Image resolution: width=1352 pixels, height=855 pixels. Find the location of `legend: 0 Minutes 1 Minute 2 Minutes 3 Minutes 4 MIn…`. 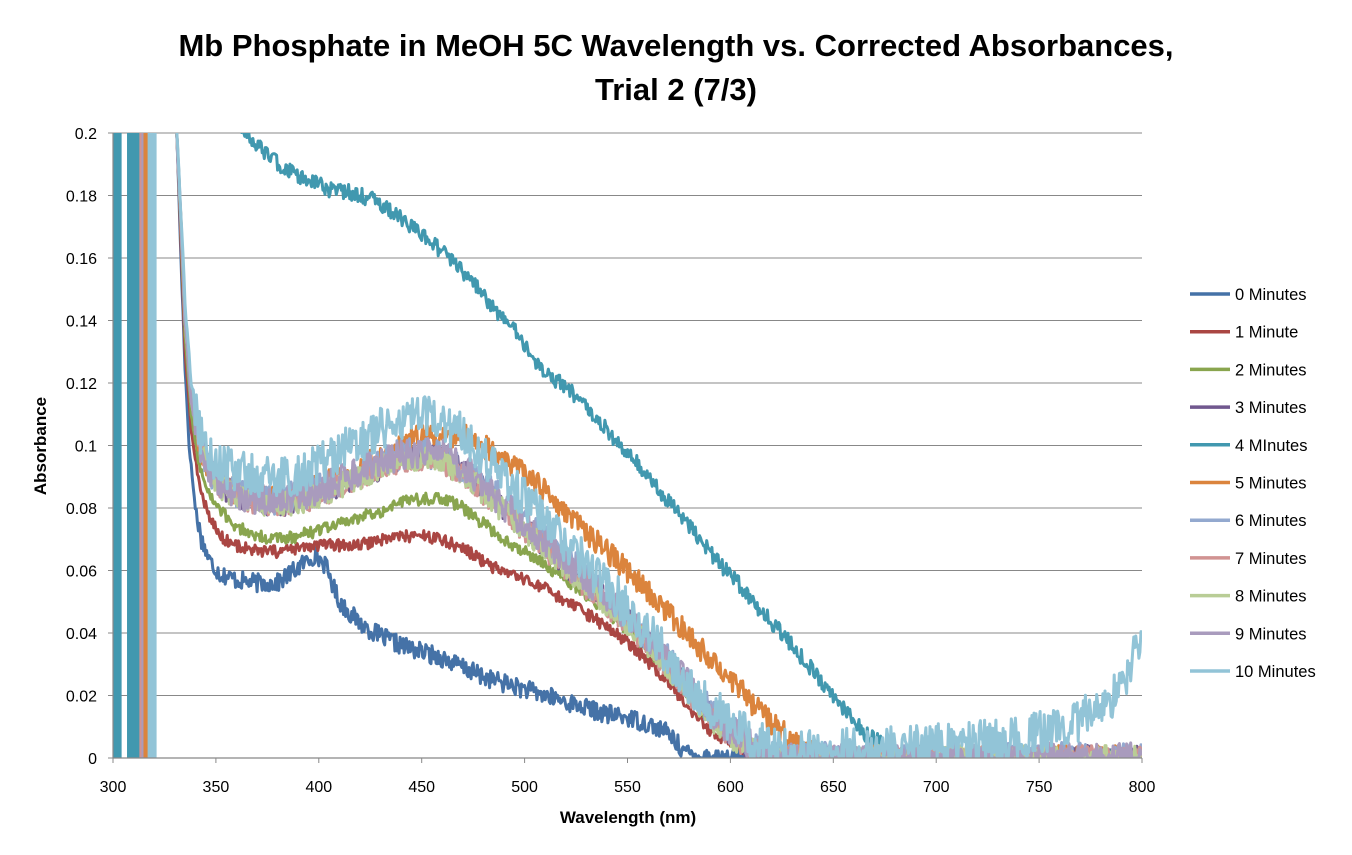

legend: 0 Minutes 1 Minute 2 Minutes 3 Minutes 4 MIn… is located at coordinates (1253, 483).